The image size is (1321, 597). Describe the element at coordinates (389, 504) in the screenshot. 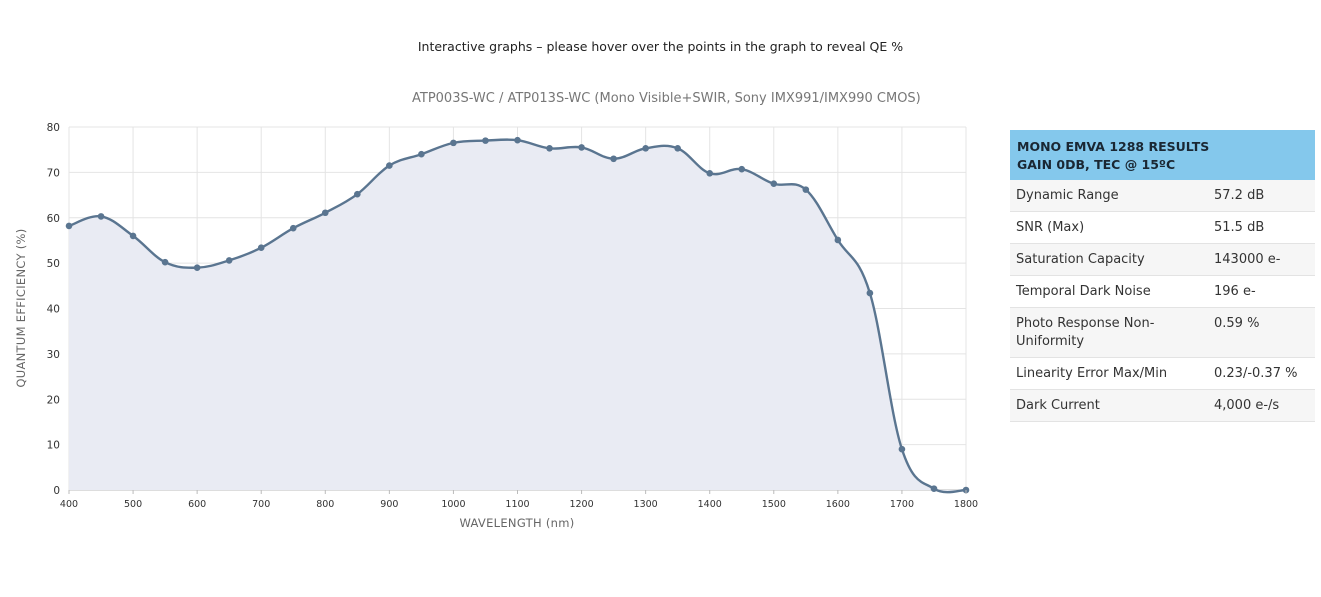

I see `x-tick-label: 900` at that location.